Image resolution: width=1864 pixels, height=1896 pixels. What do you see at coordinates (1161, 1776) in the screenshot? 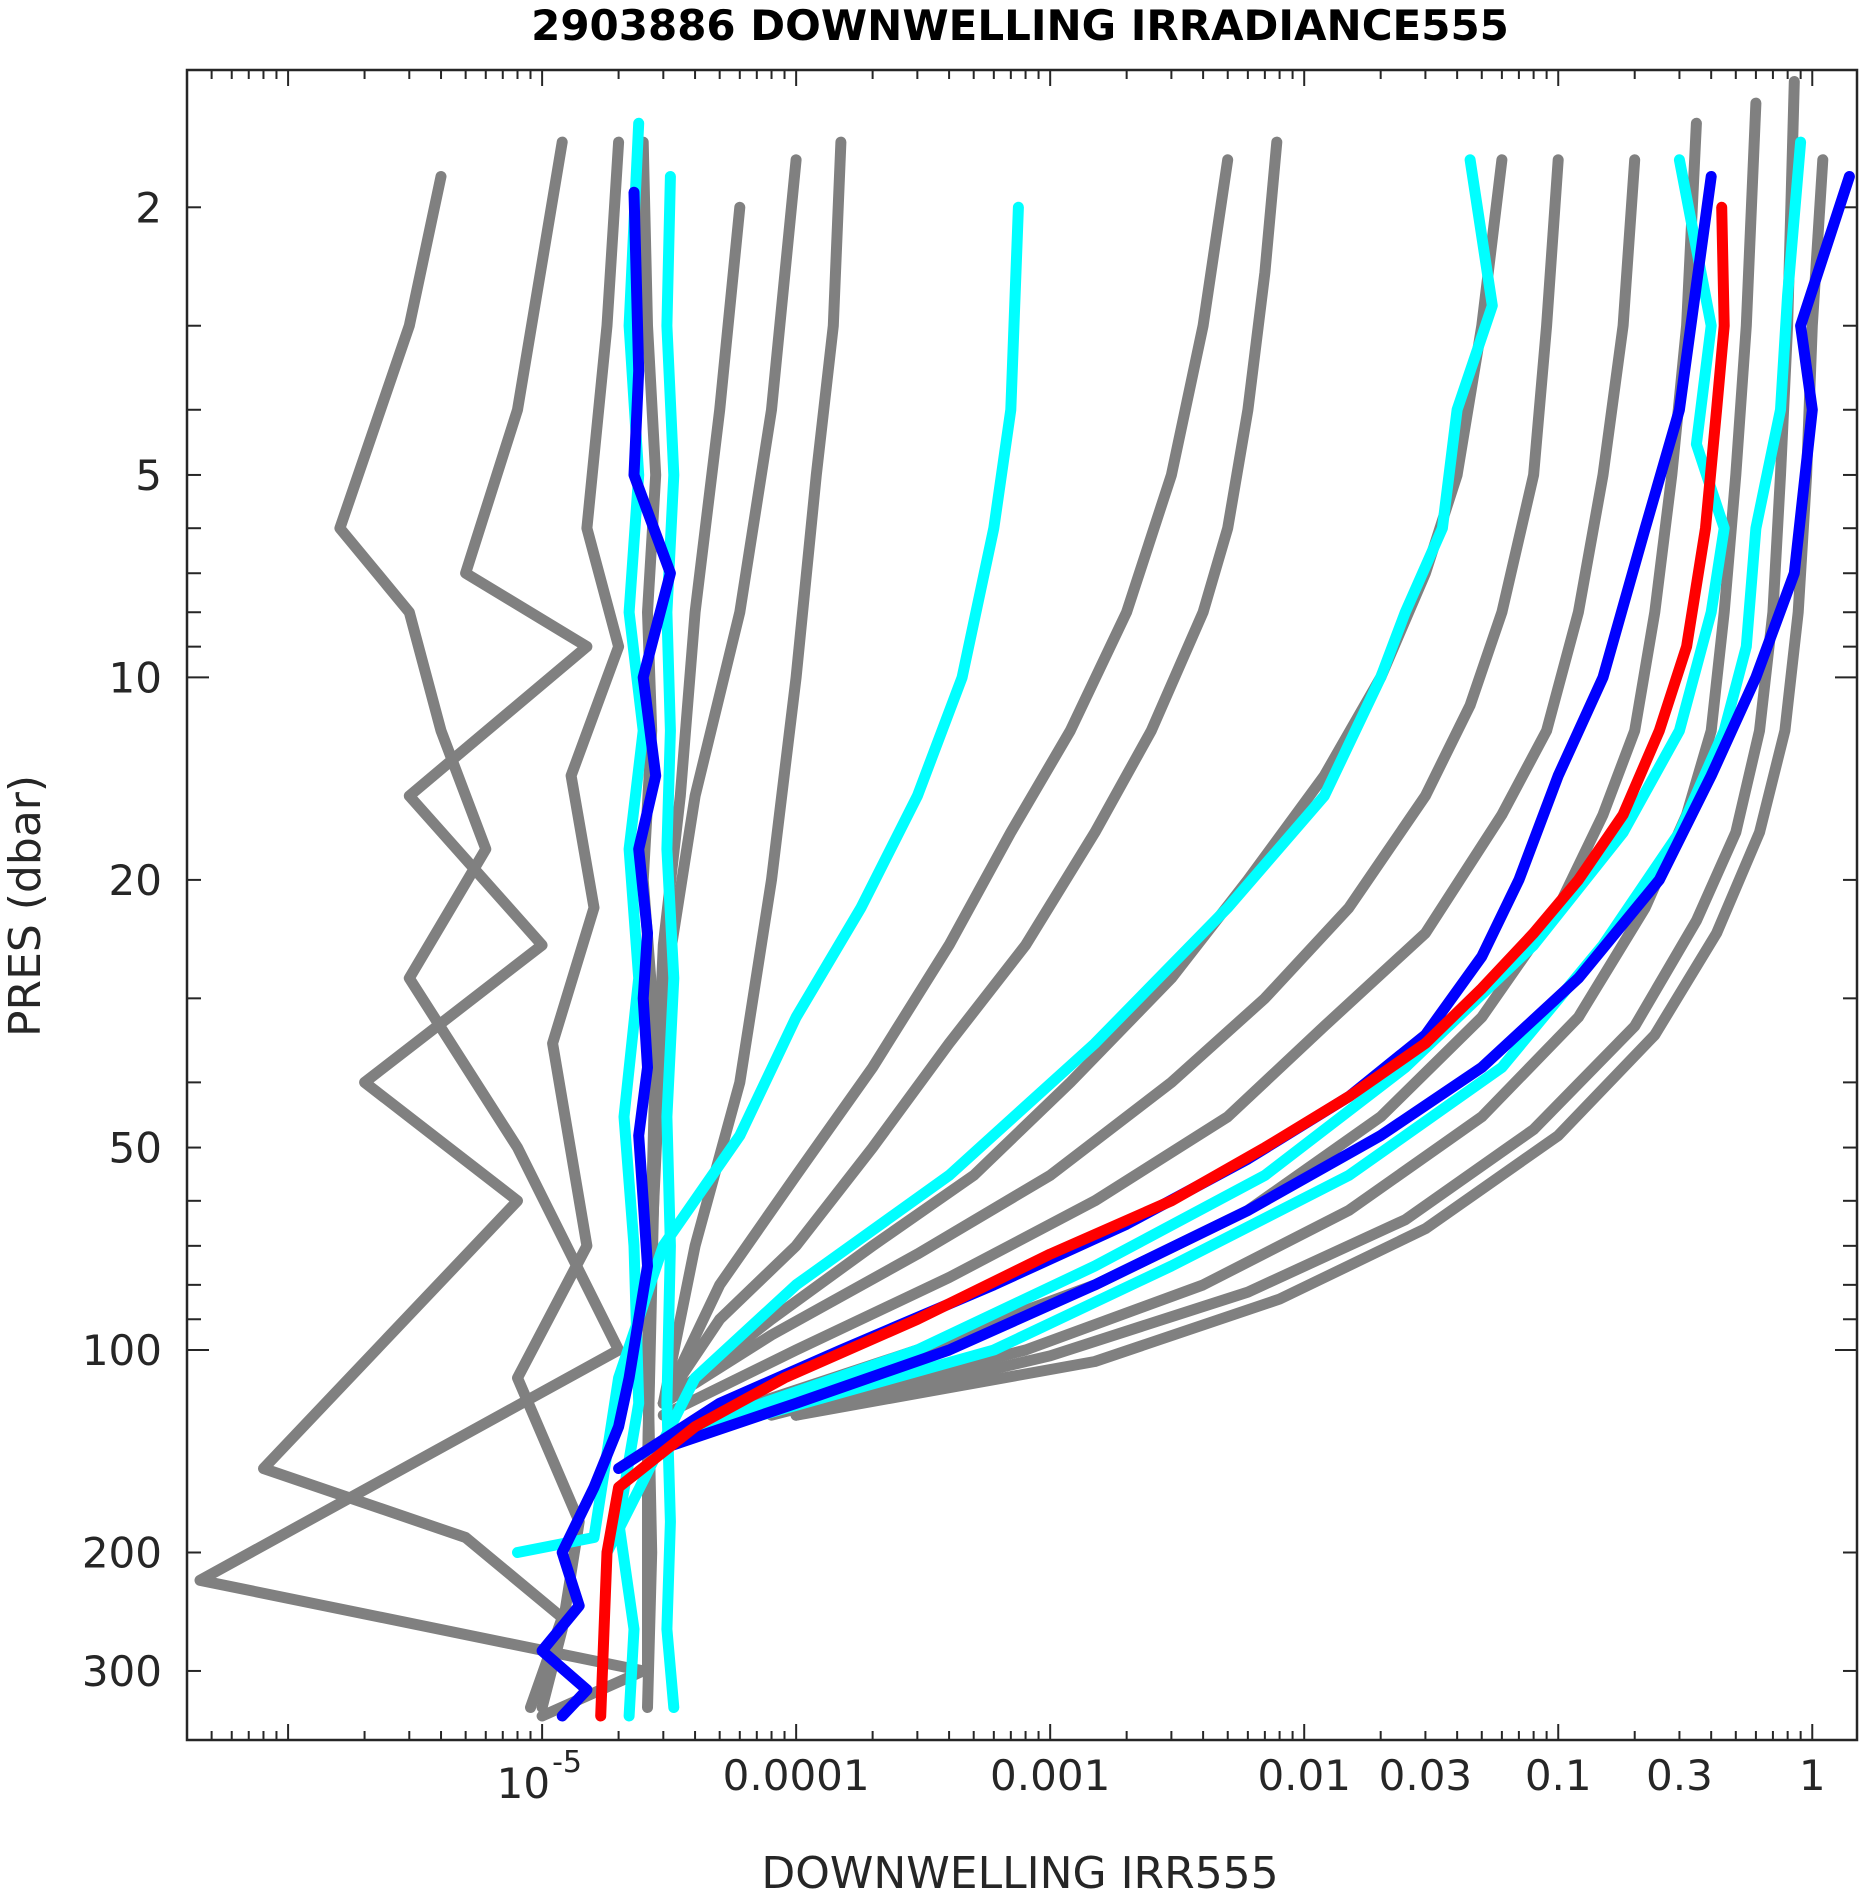
I see `x-tick-labels: 10 -5 0.0001 0.001 0.01 0.03 0.1 0.3 1` at bounding box center [1161, 1776].